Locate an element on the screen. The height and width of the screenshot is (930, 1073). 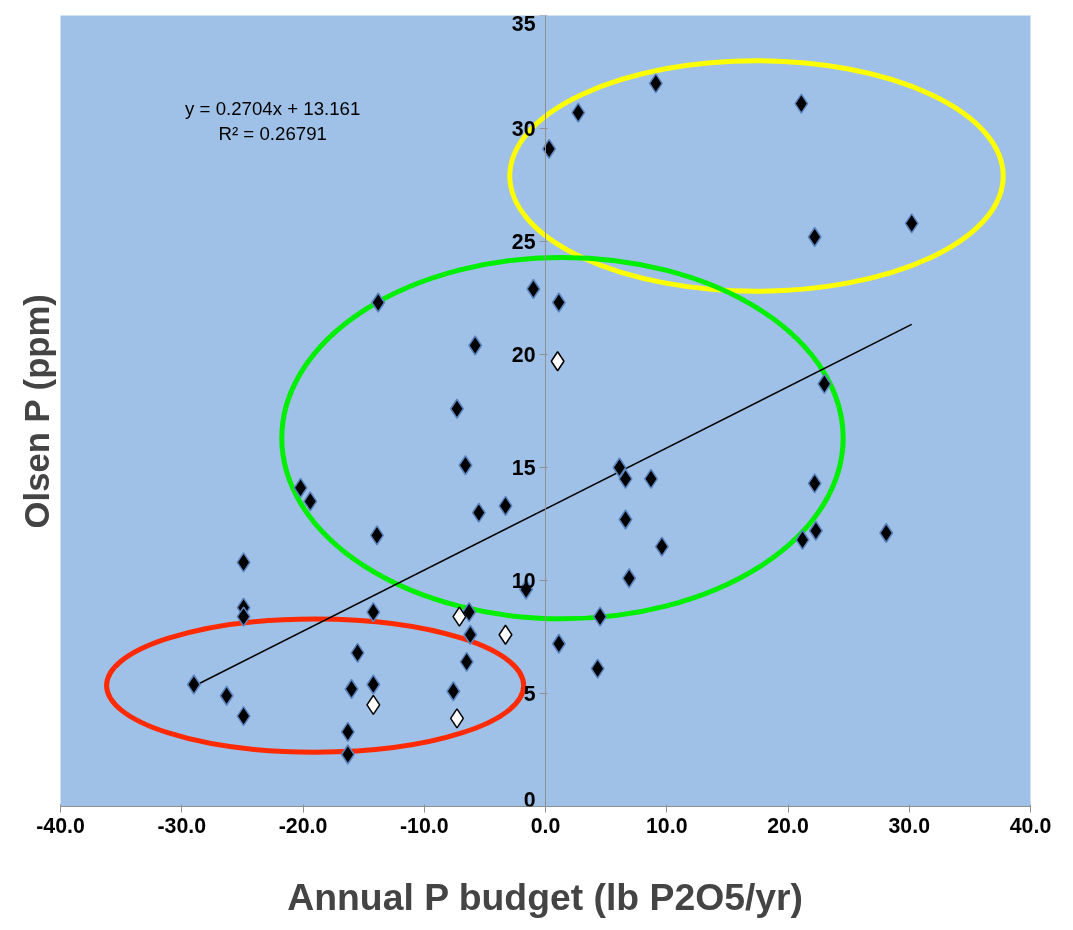
x-tick-label: 30.0 is located at coordinates (909, 825).